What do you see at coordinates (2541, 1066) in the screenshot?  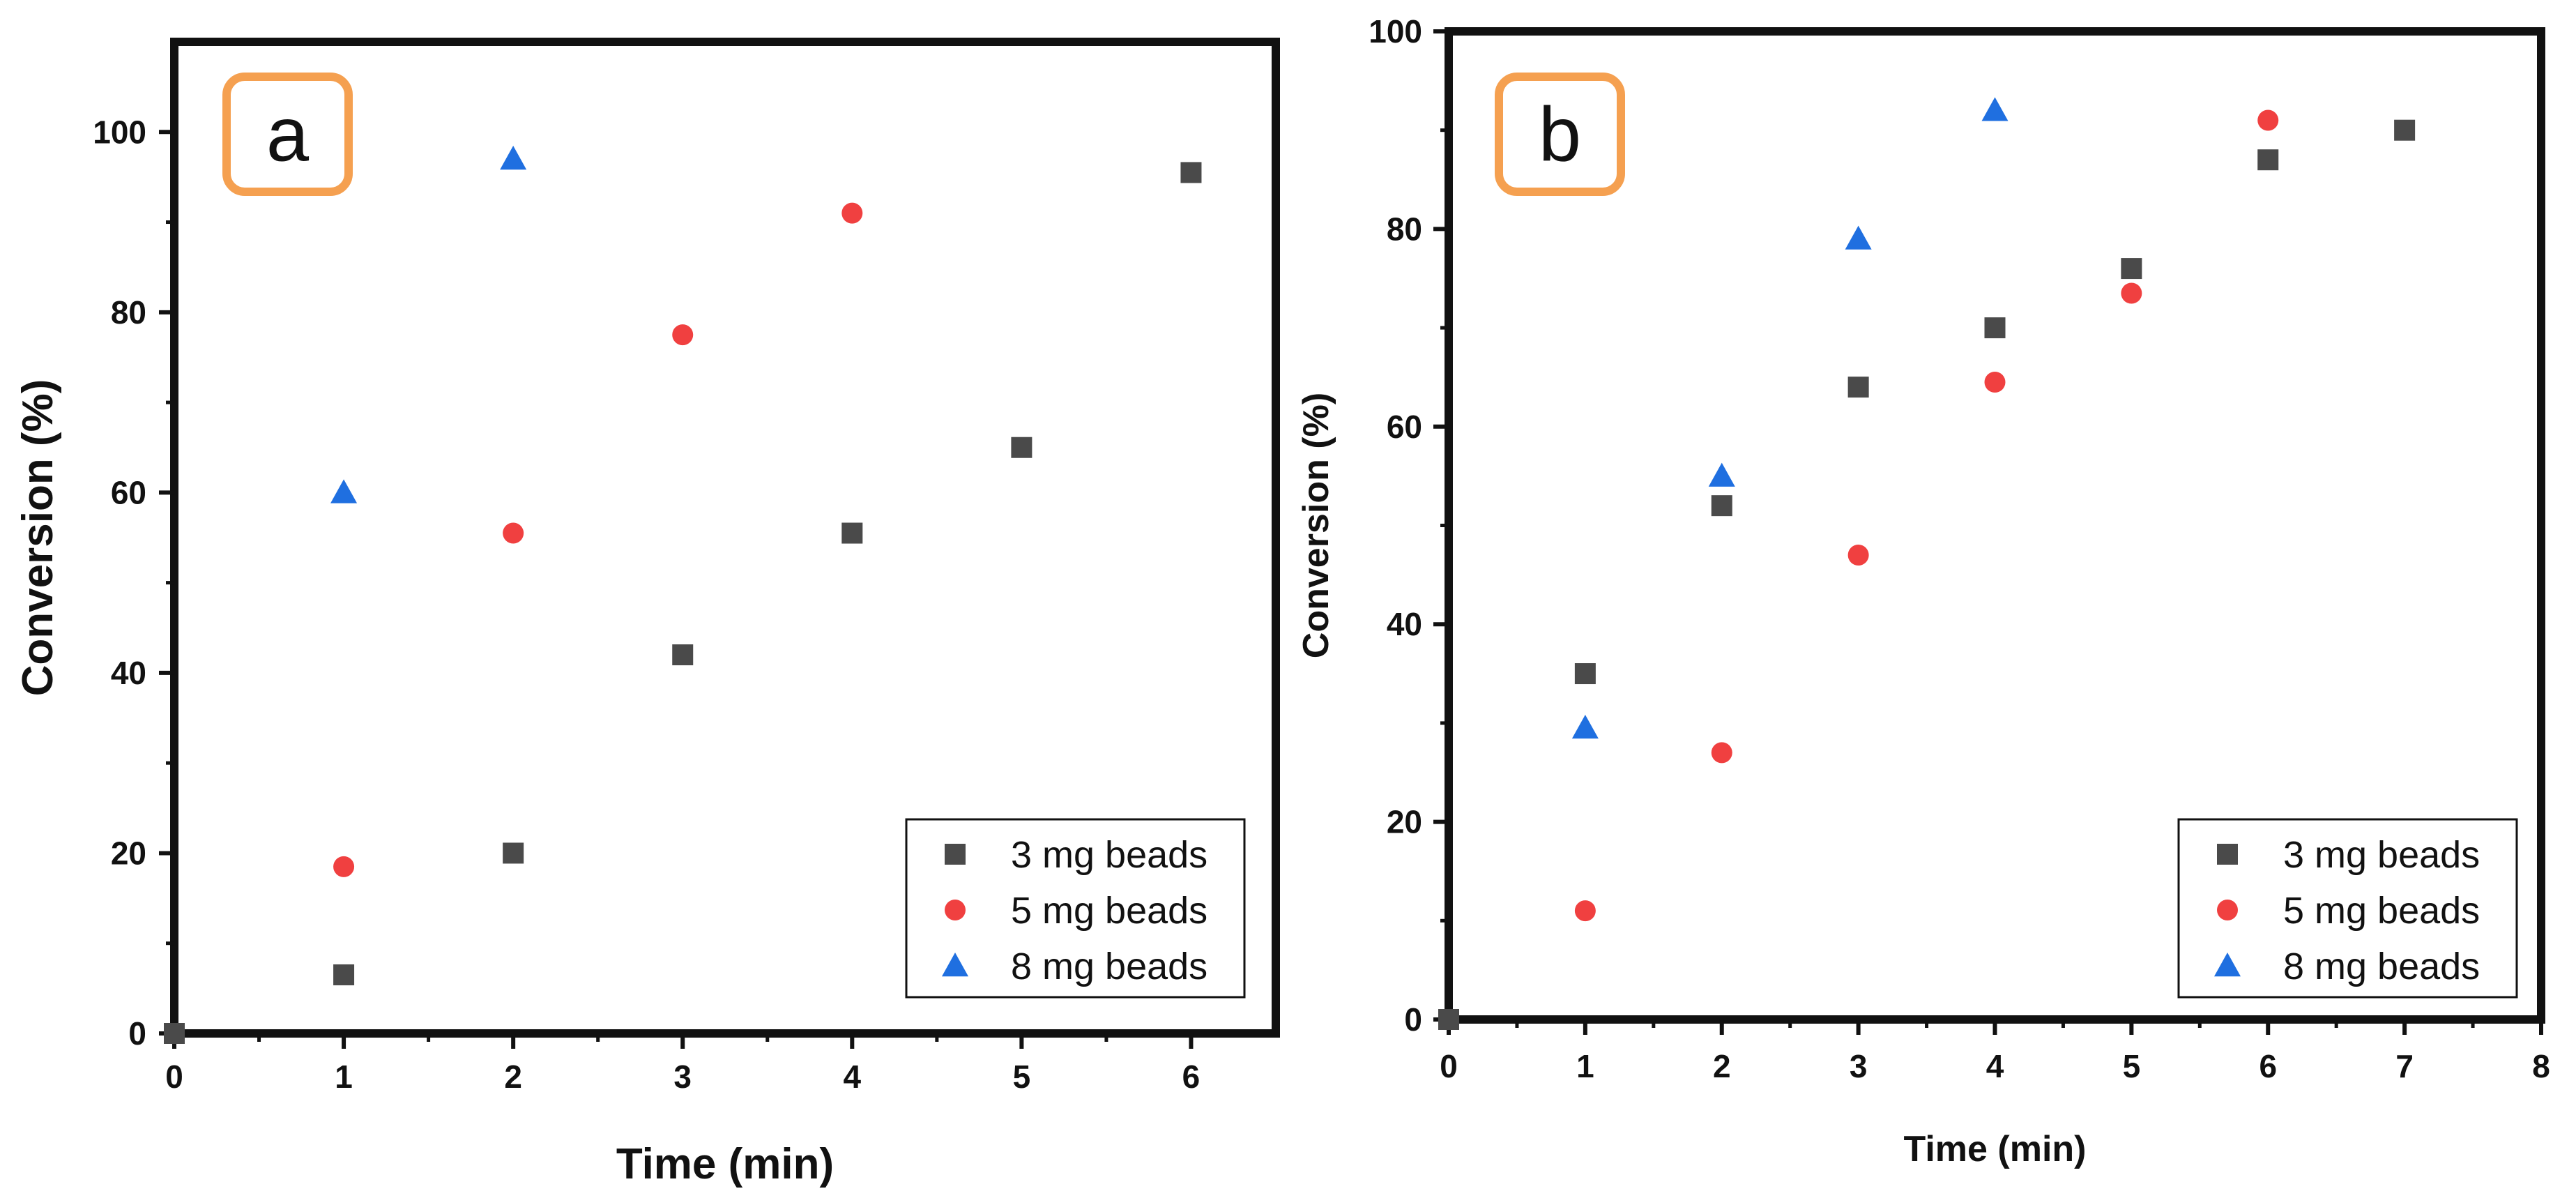 I see `x-tick-label: 8` at bounding box center [2541, 1066].